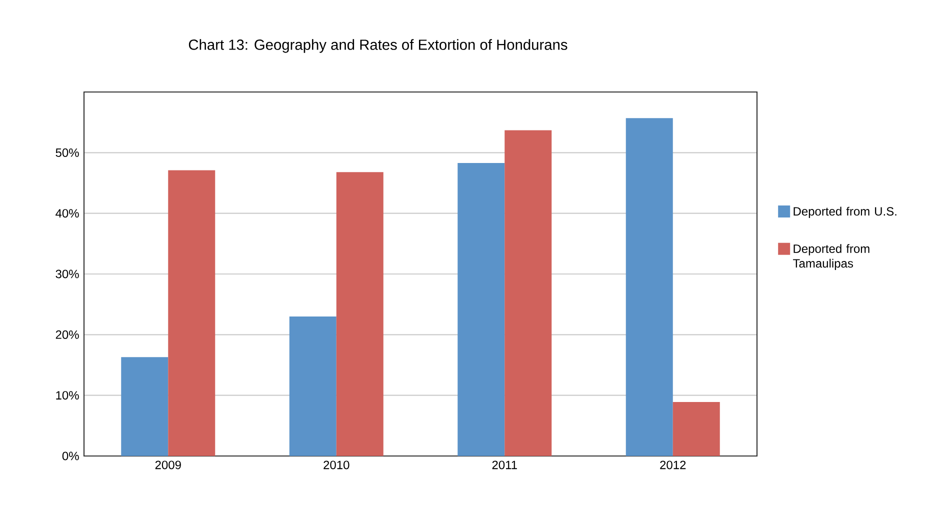 The width and height of the screenshot is (951, 531). Describe the element at coordinates (67, 395) in the screenshot. I see `y-tick-label: 10%` at that location.